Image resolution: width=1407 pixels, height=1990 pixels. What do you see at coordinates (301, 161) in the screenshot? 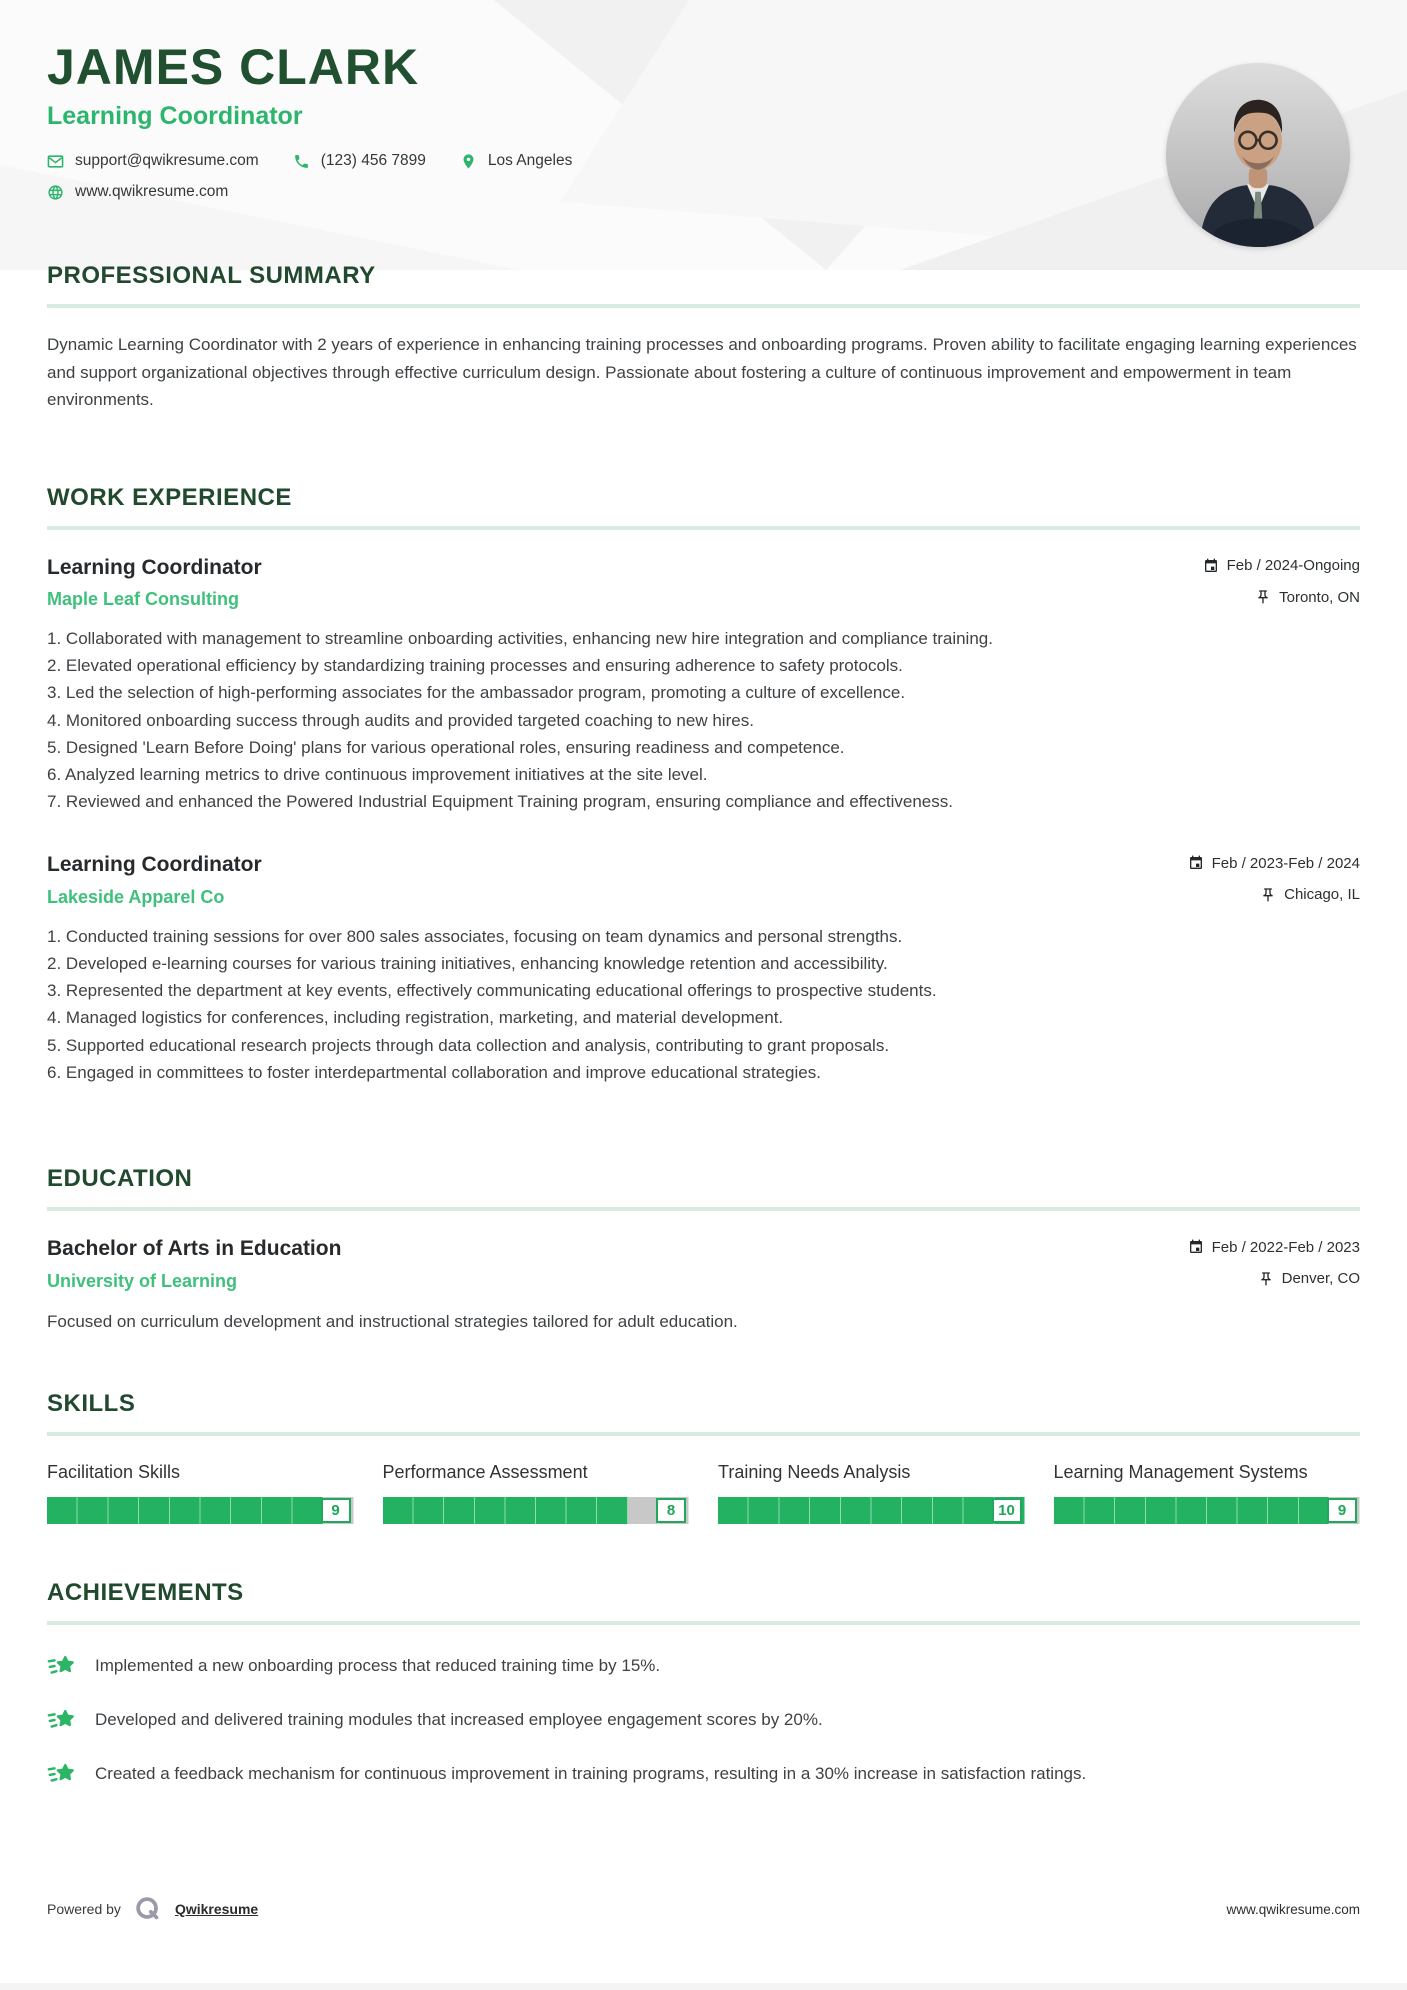
I see `phone-icon` at bounding box center [301, 161].